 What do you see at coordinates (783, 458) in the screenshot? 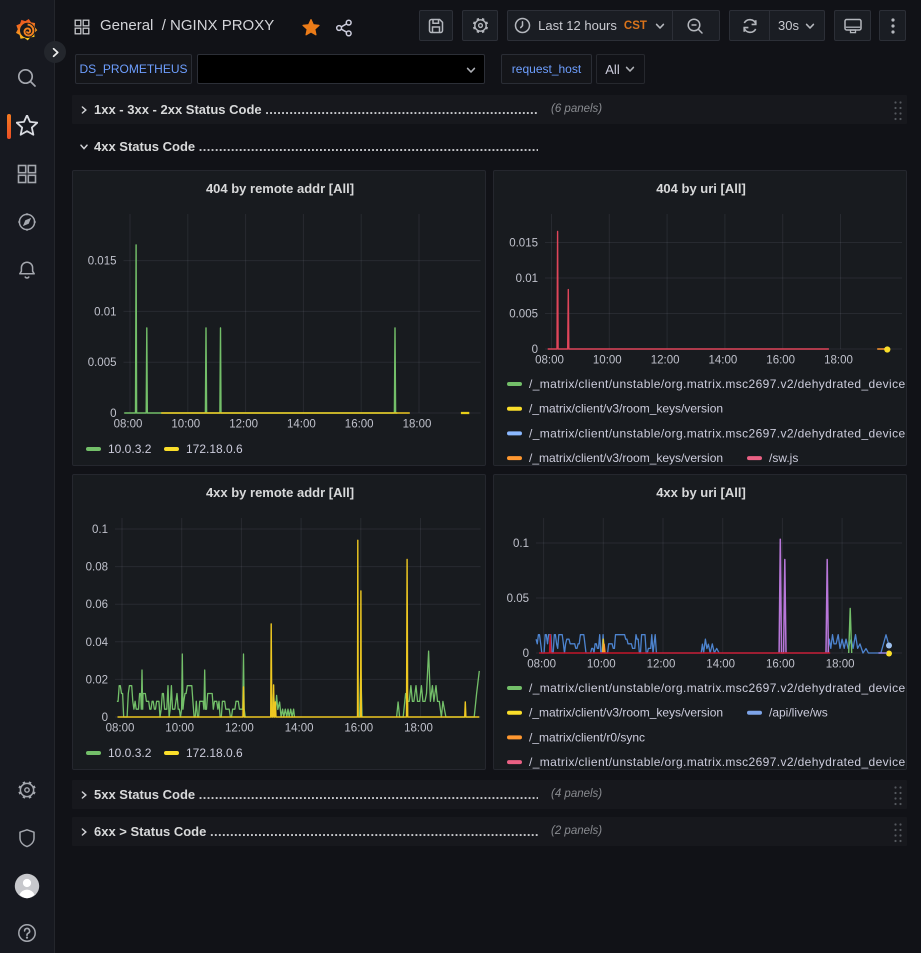
I see `svg-text: /sw.js` at bounding box center [783, 458].